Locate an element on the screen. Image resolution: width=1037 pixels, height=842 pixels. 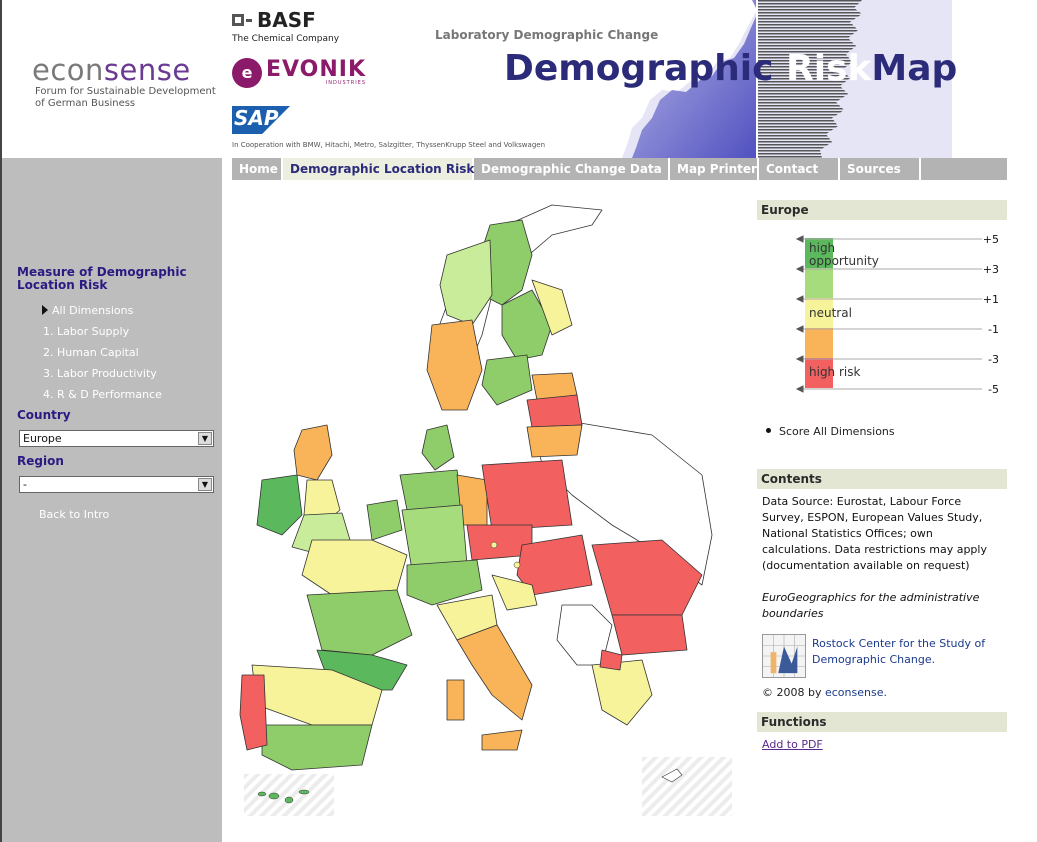
basf-tagline: The Chemical Company is located at coordinates (286, 39).